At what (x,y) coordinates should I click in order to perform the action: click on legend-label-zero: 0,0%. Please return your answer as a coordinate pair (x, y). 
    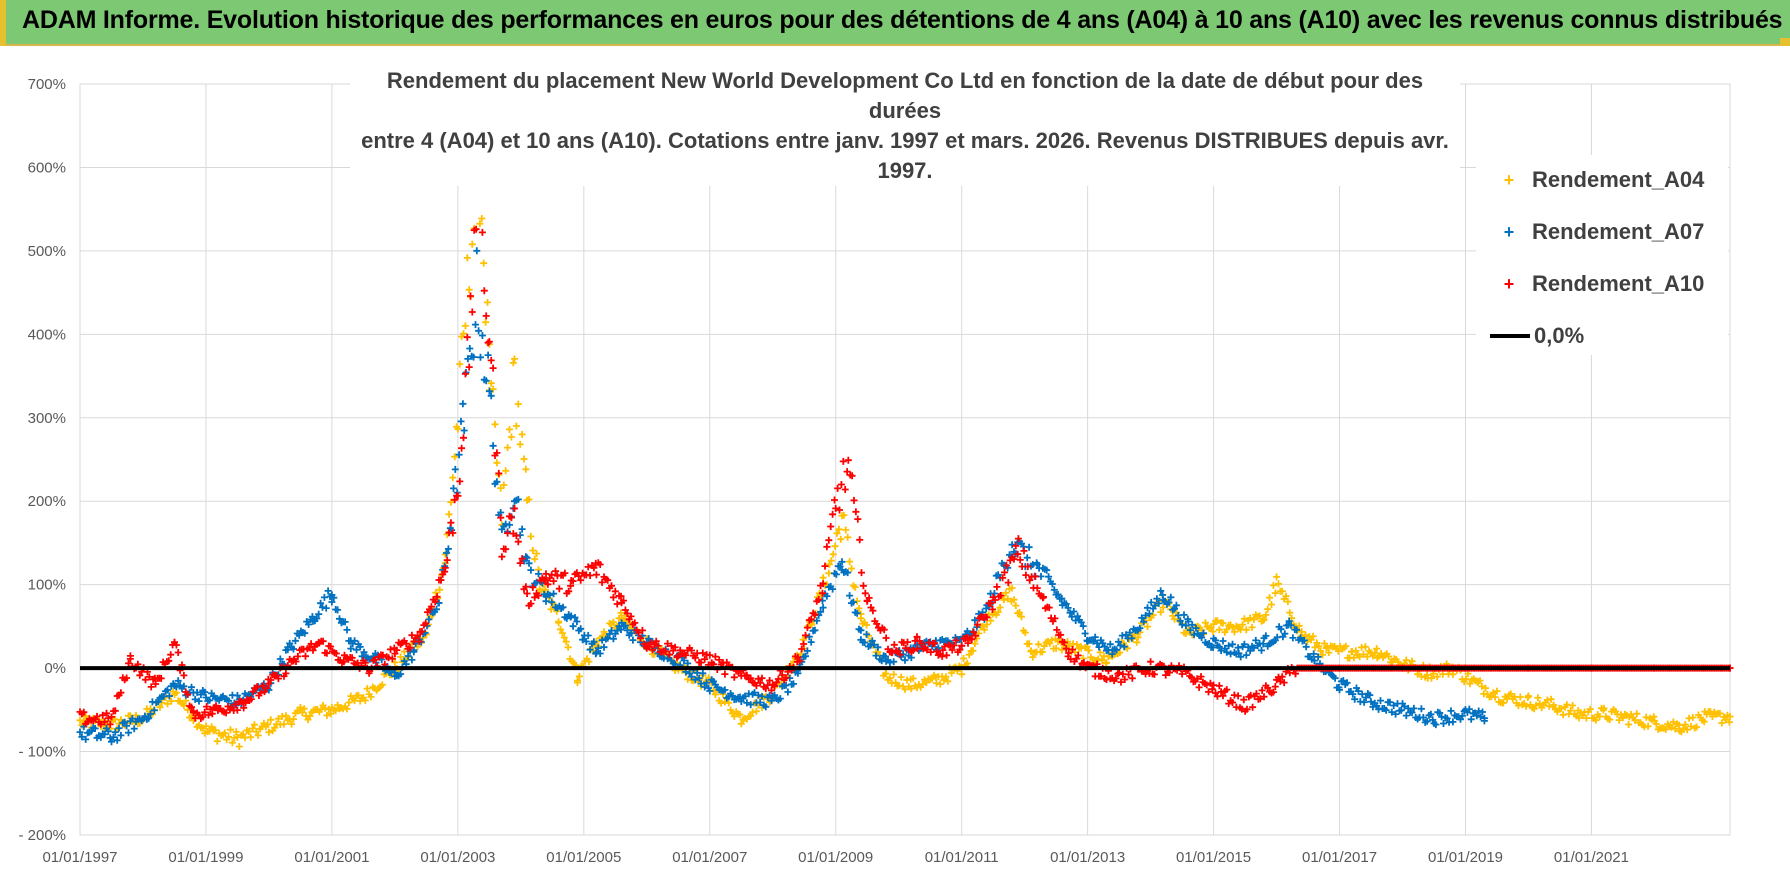
    Looking at the image, I should click on (1559, 335).